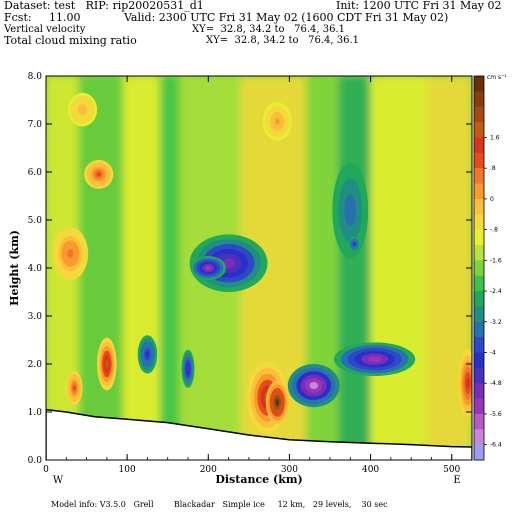 This screenshot has height=512, width=512. Describe the element at coordinates (496, 260) in the screenshot. I see `colorbar-label: -1.6` at that location.